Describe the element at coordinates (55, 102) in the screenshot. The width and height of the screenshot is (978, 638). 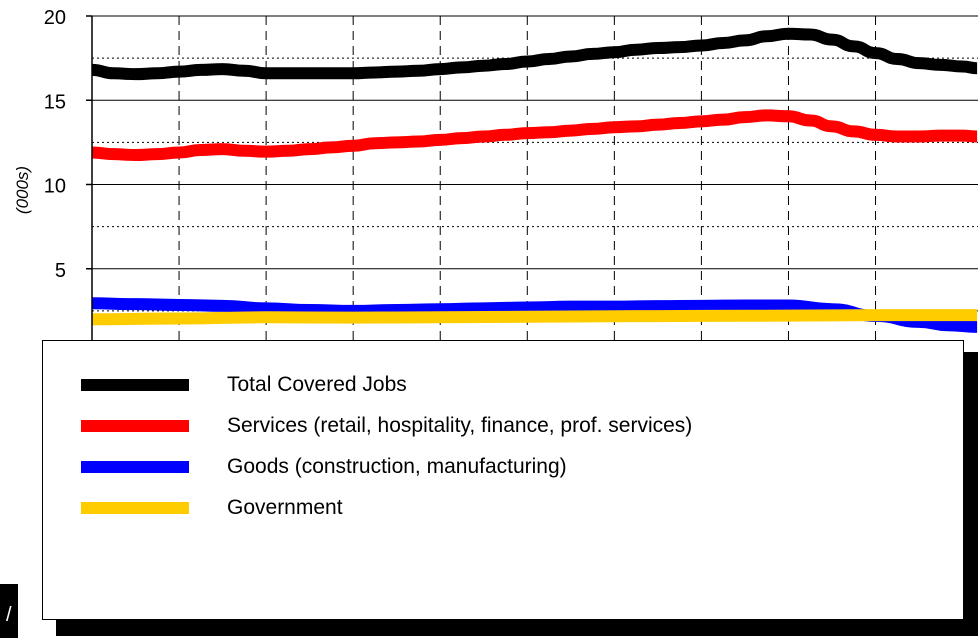
I see `y-tick-label: 15` at that location.